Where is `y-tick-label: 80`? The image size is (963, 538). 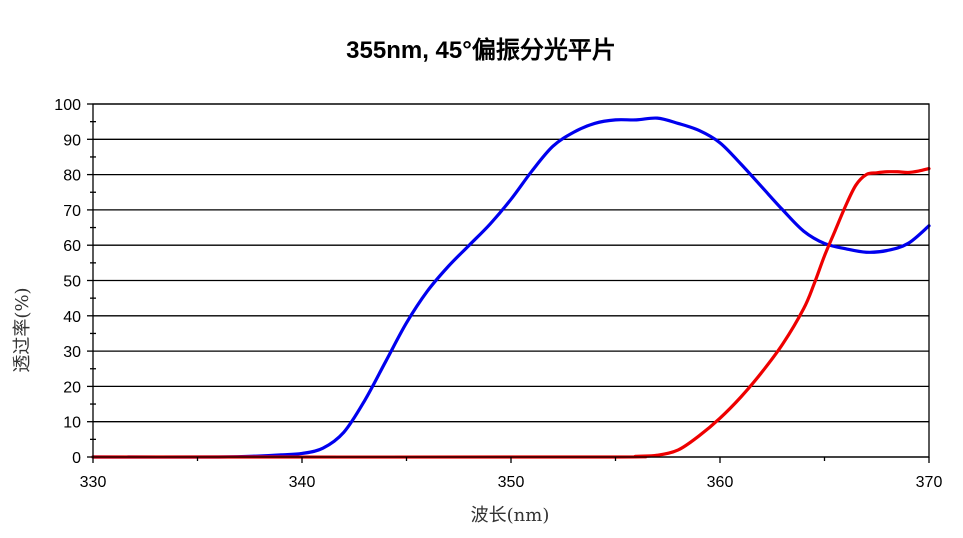 y-tick-label: 80 is located at coordinates (72, 176).